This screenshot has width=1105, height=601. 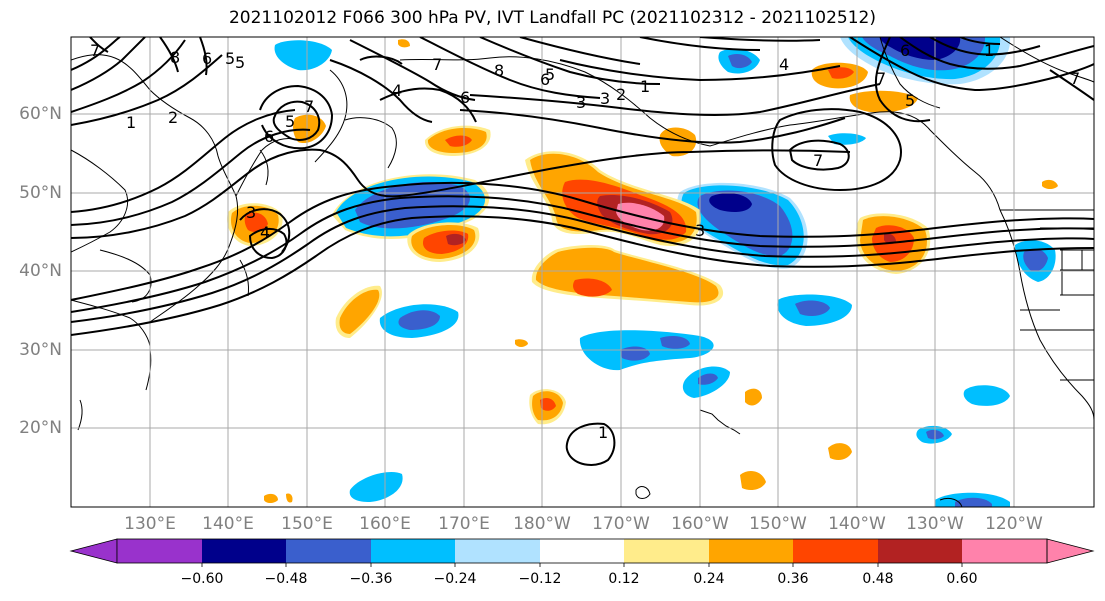 I want to click on lat-label: 50°N, so click(x=40, y=193).